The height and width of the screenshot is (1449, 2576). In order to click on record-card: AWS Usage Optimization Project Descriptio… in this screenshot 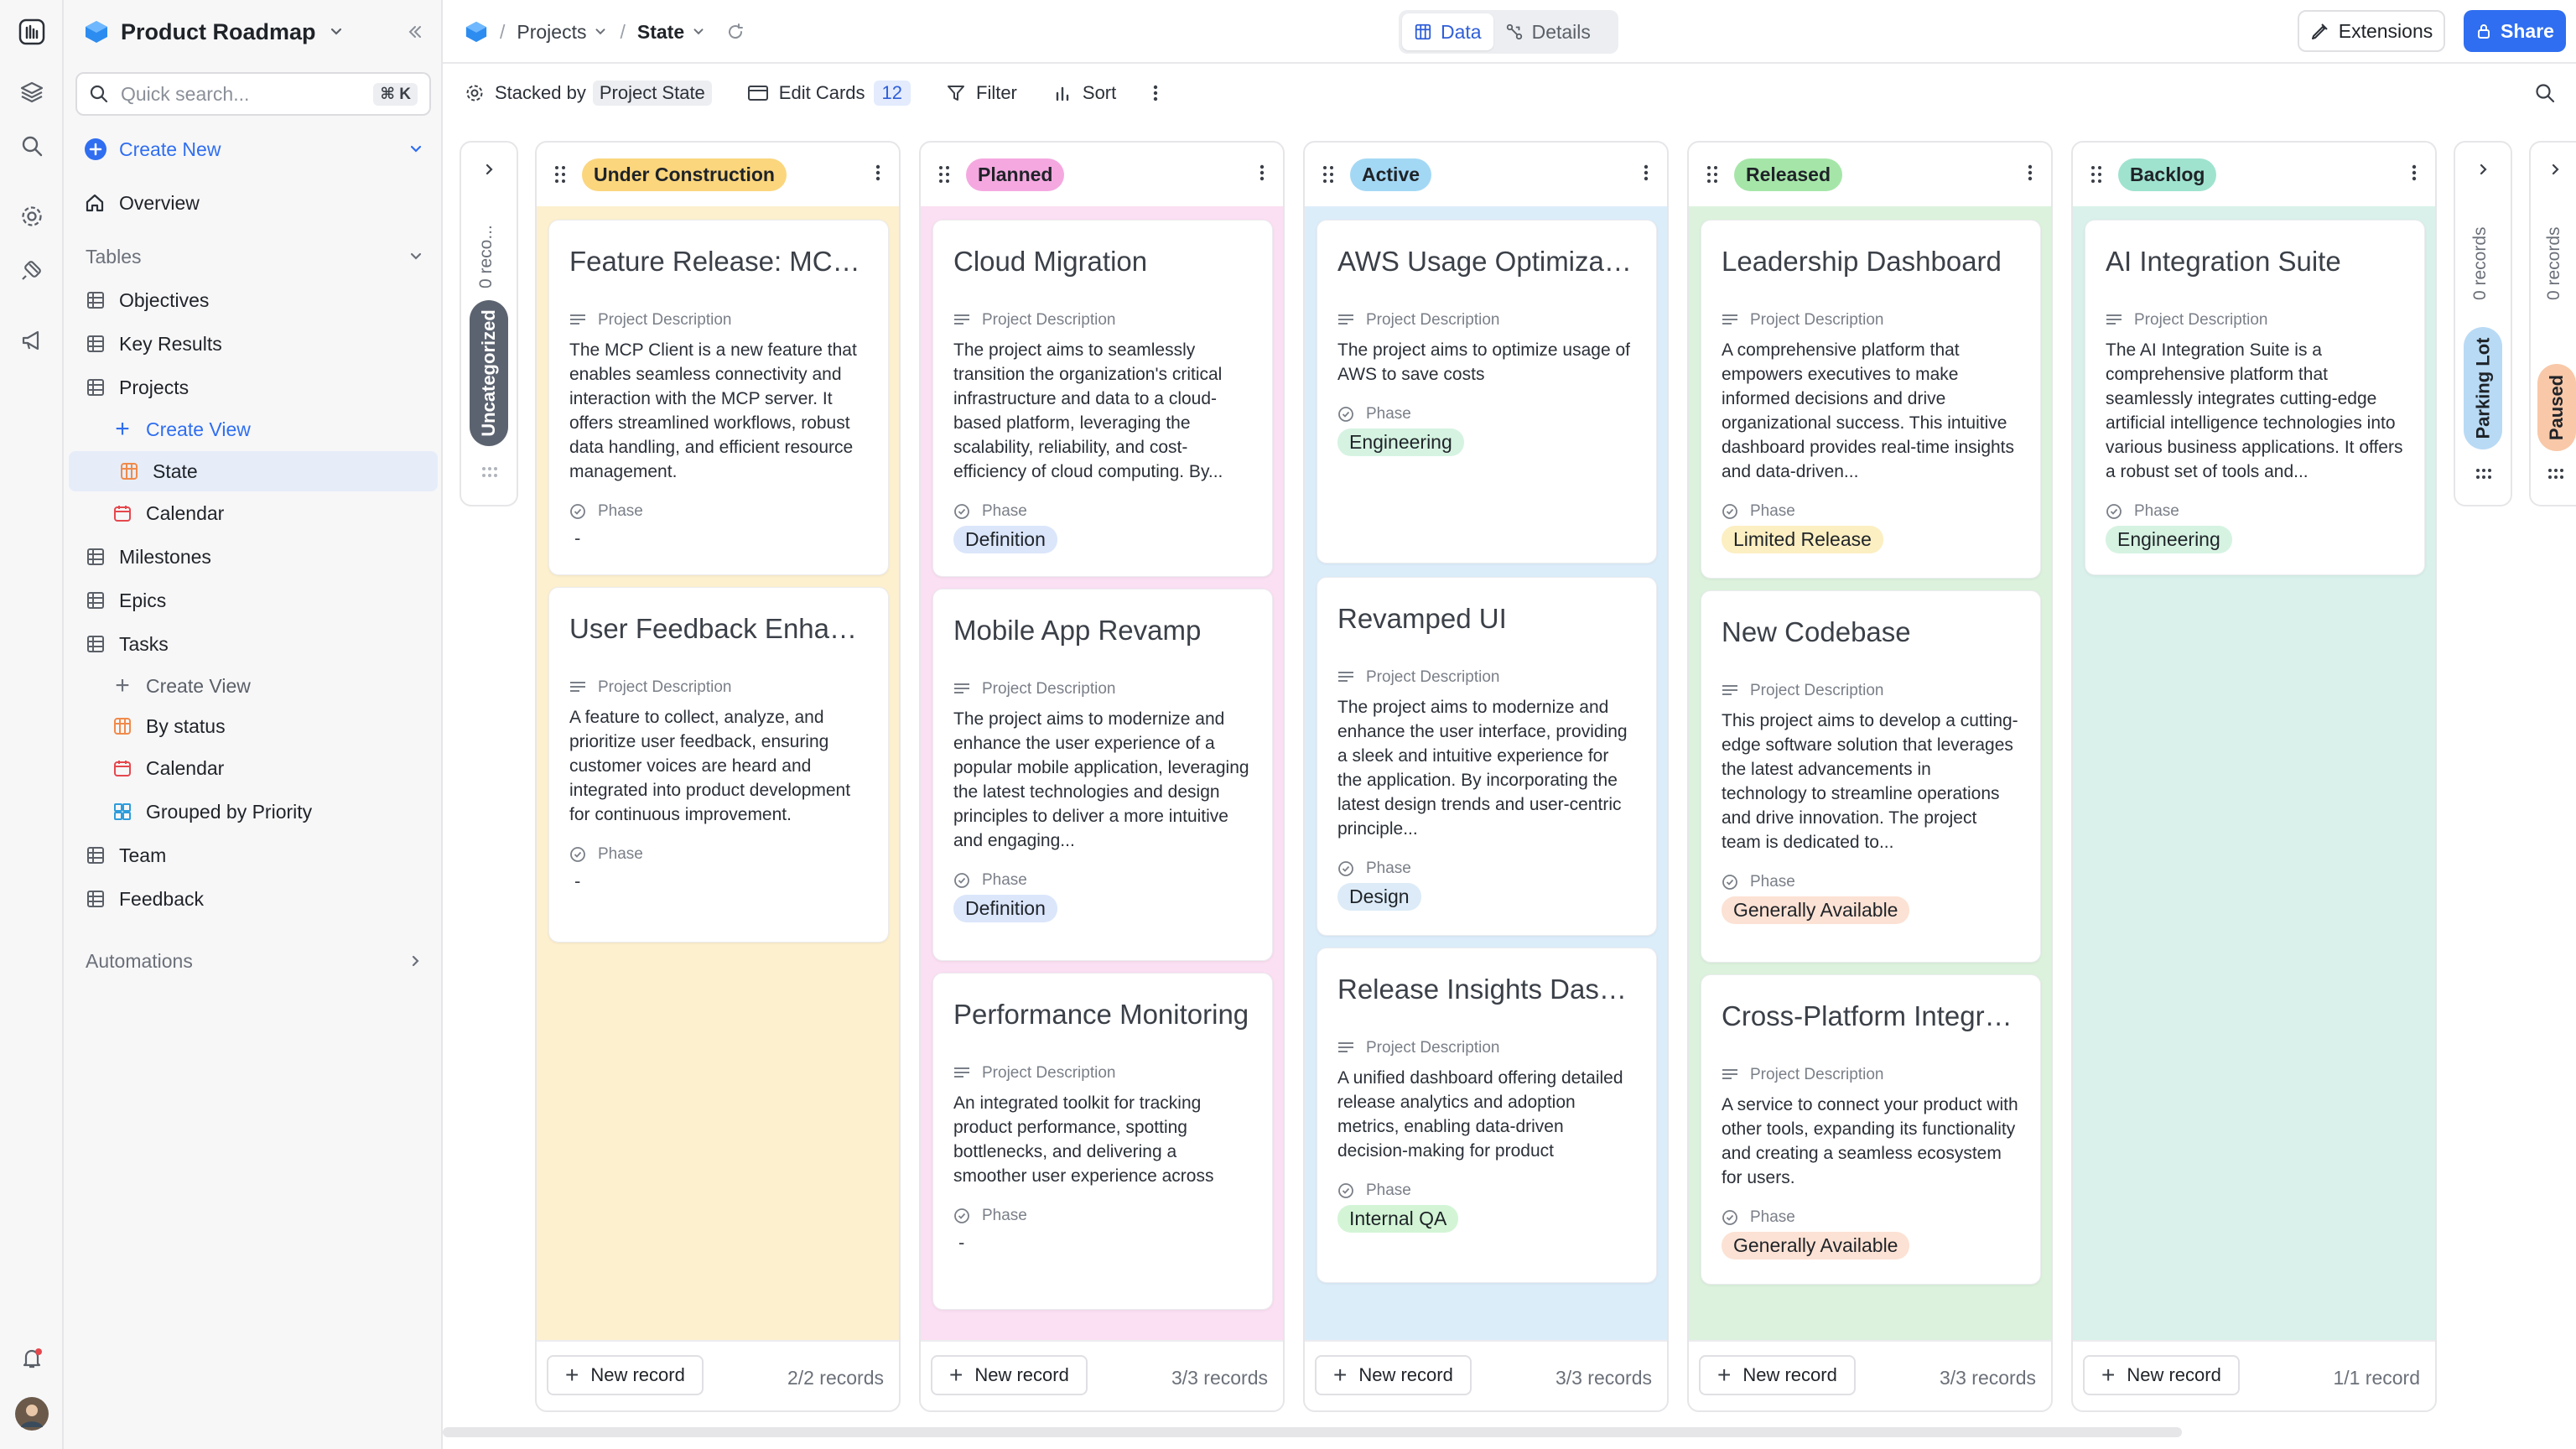, I will do `click(1487, 392)`.